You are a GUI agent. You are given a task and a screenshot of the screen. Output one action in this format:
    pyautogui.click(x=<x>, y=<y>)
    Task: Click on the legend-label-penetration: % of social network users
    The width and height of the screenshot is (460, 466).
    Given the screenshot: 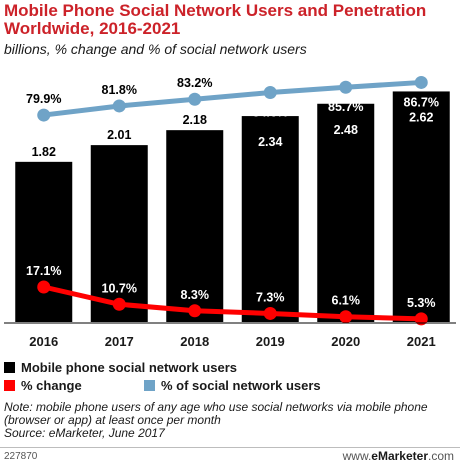 What is the action you would take?
    pyautogui.click(x=241, y=385)
    